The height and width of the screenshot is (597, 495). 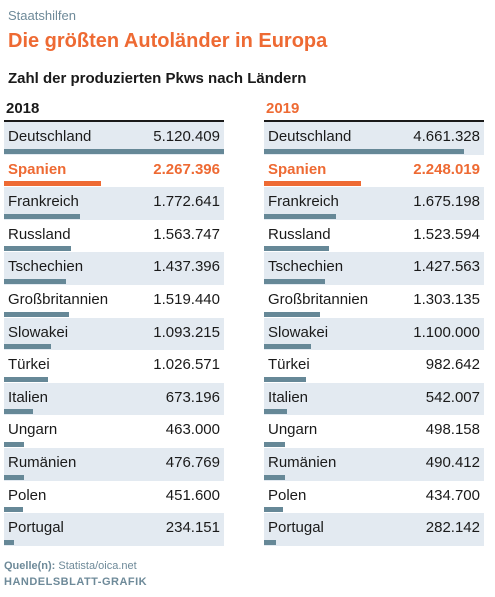 I want to click on value-label: 463.000, so click(x=192, y=430).